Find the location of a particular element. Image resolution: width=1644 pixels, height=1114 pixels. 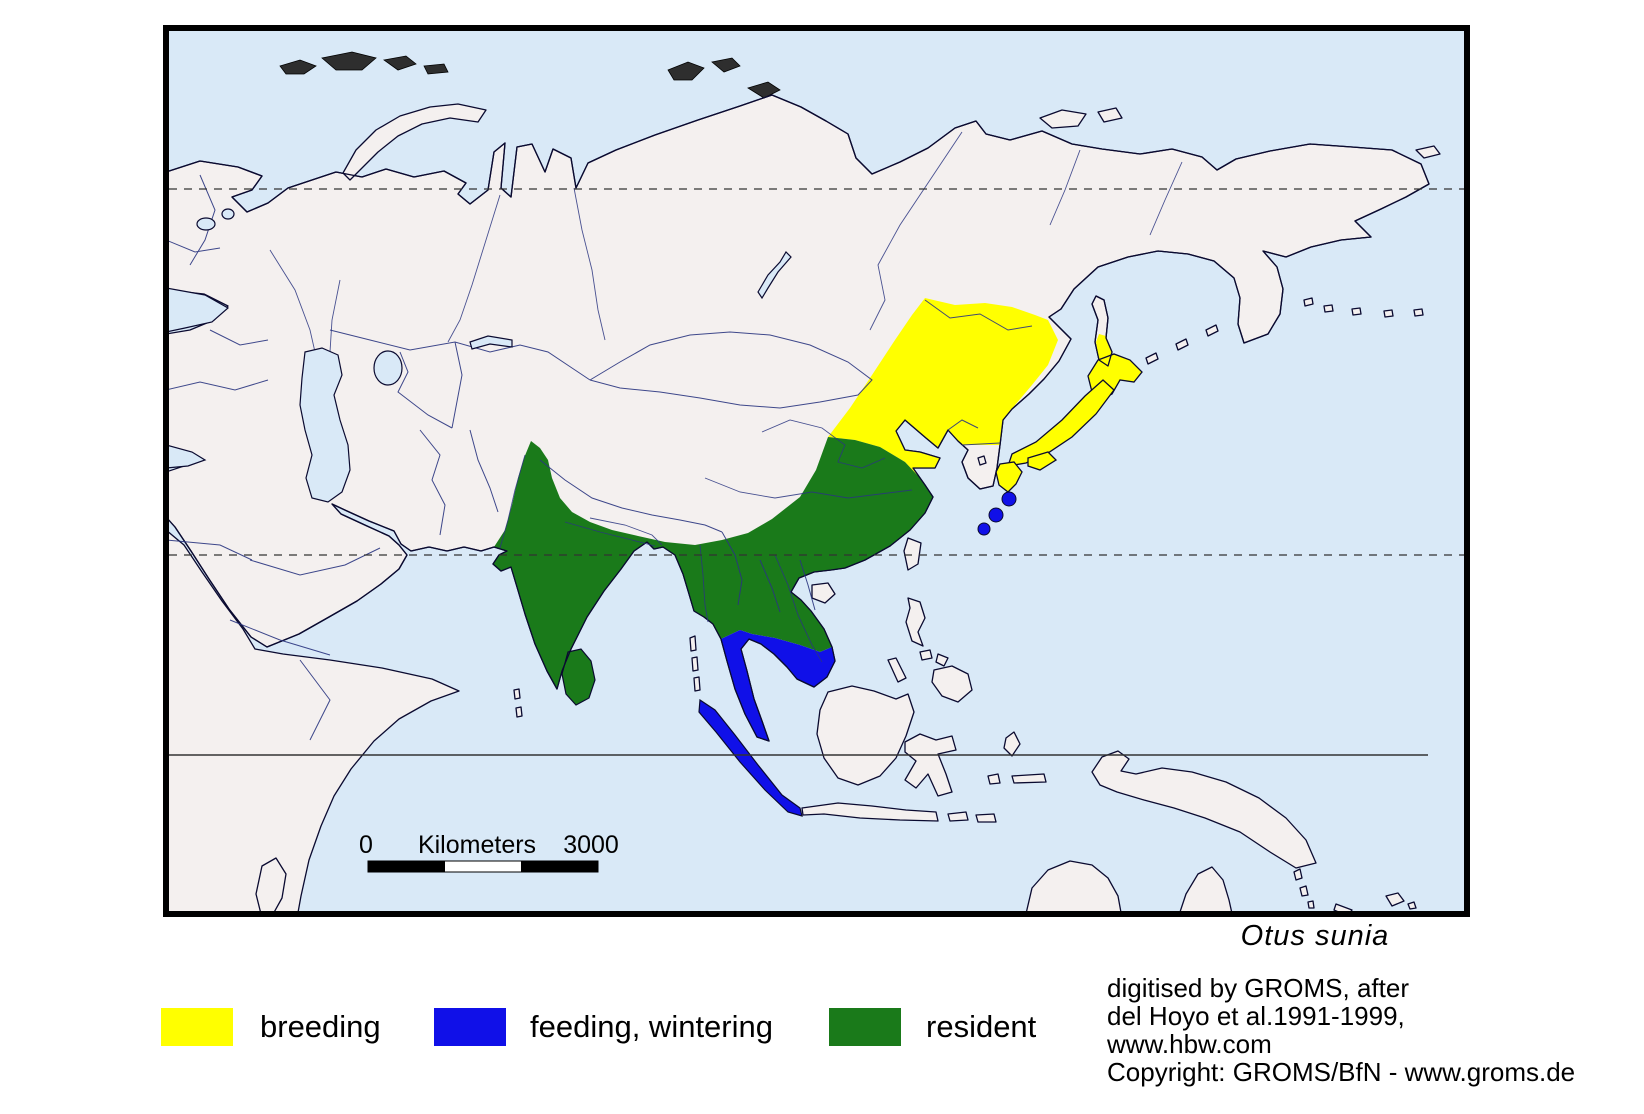

scale-end-label: 3000 is located at coordinates (591, 845).